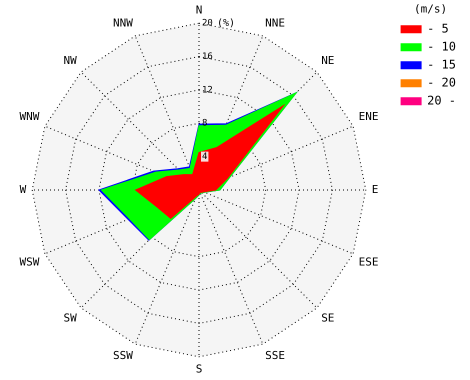 This screenshot has height=380, width=470. What do you see at coordinates (368, 262) in the screenshot?
I see `spoke-label: ESE` at bounding box center [368, 262].